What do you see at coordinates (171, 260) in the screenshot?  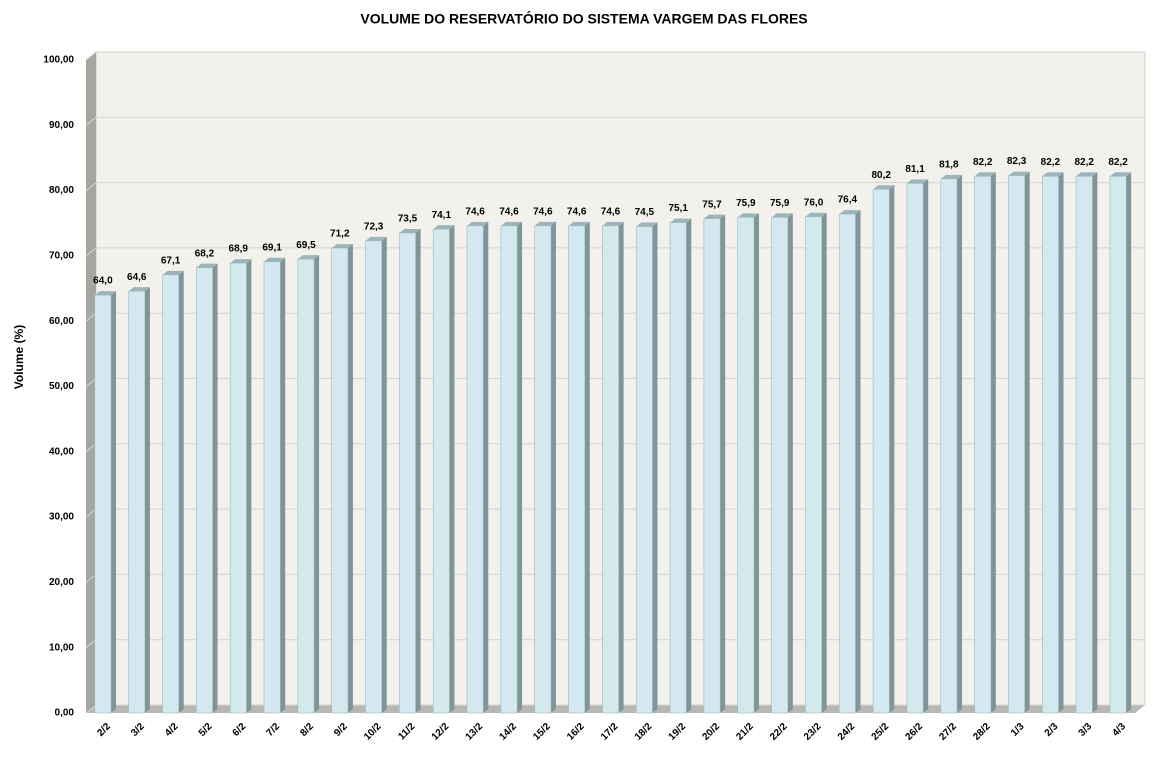 I see `value-label: 67,1` at bounding box center [171, 260].